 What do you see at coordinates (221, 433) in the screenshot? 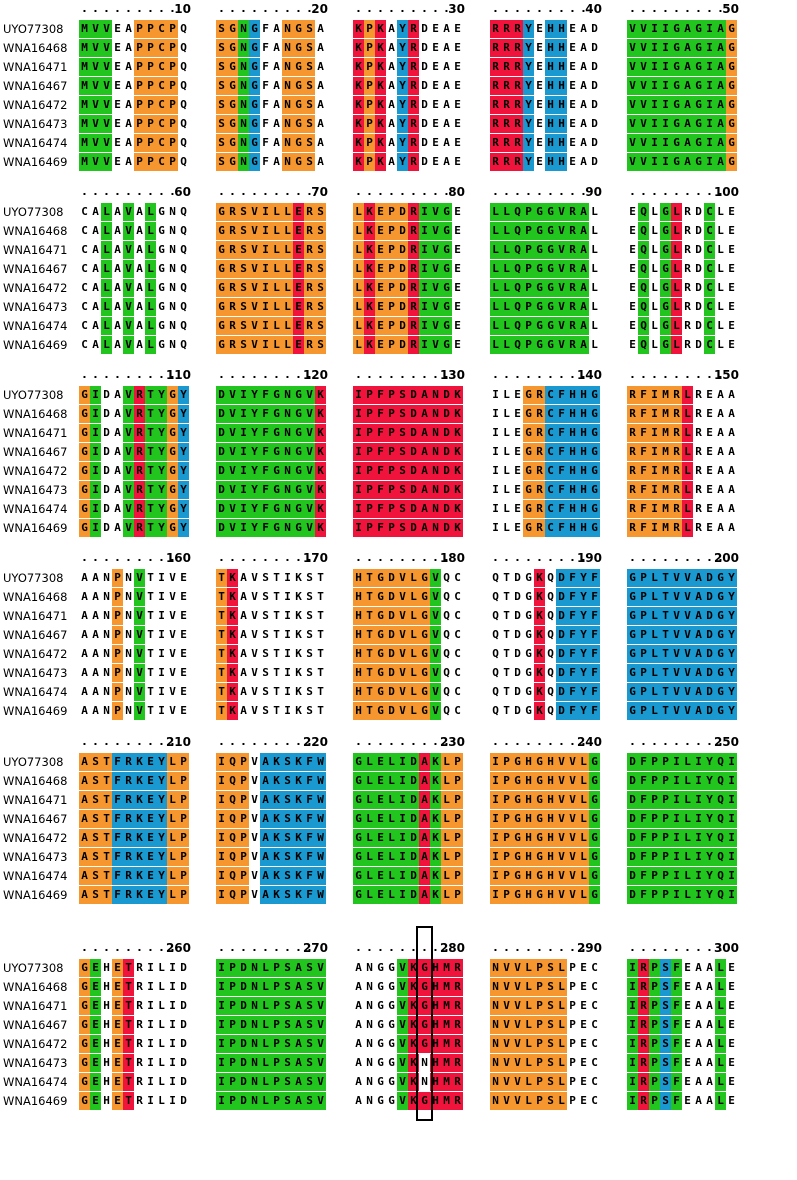
I see `residue: D` at bounding box center [221, 433].